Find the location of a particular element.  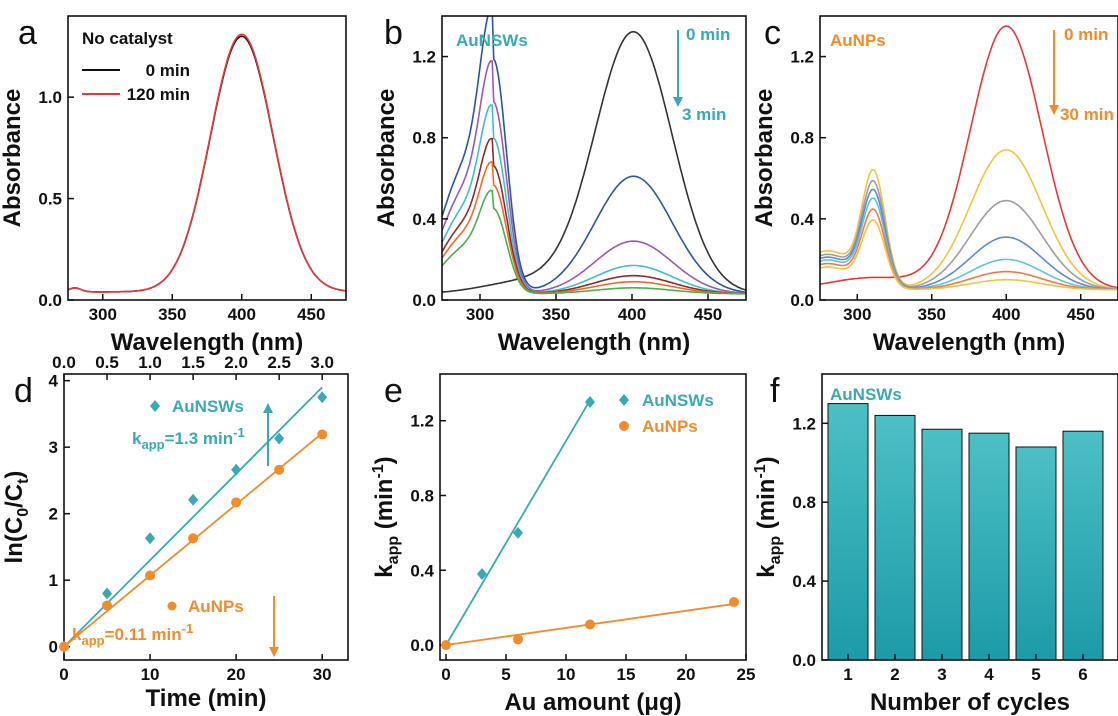

panel-d-top-xtick-label-3: 1.5 is located at coordinates (193, 362).